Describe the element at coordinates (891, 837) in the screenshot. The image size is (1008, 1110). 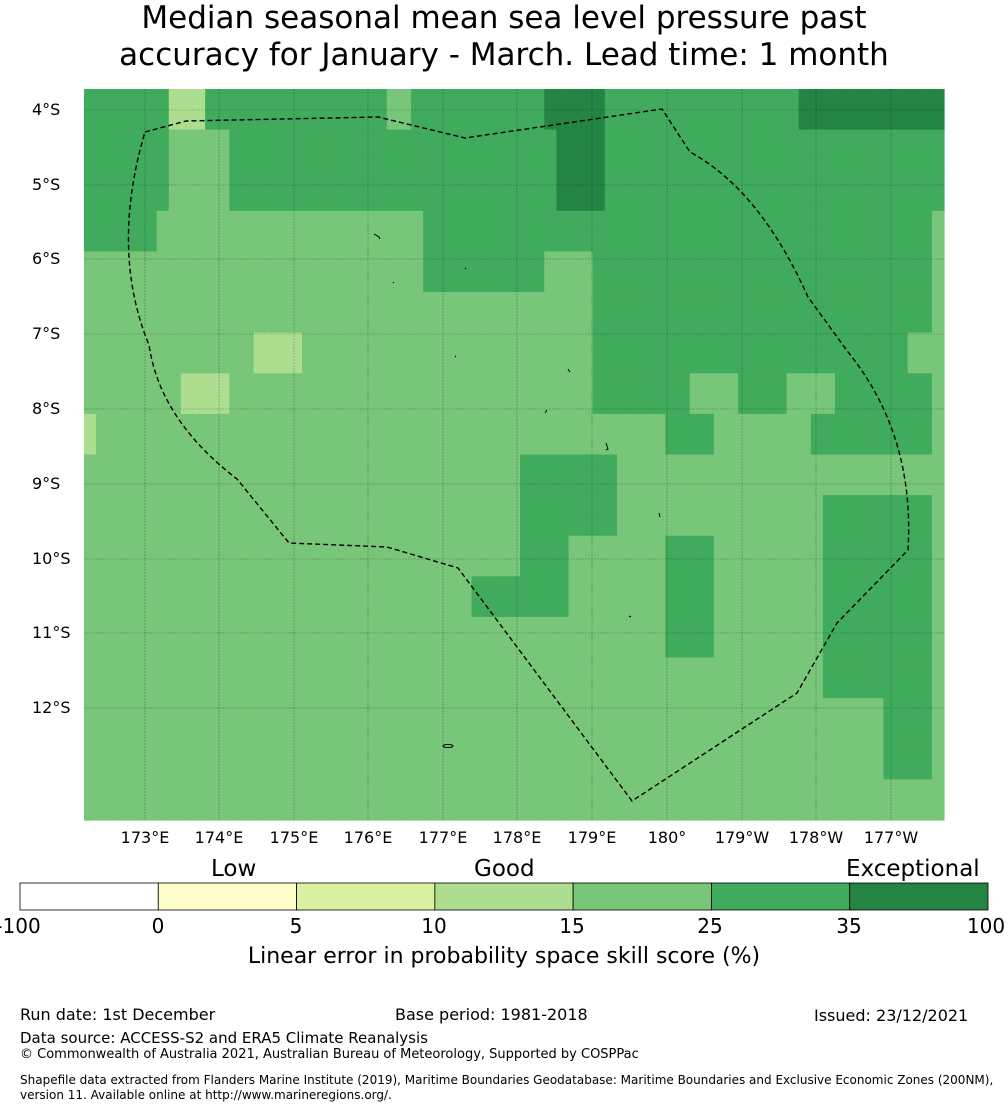
I see `lon-label: 177°W` at that location.